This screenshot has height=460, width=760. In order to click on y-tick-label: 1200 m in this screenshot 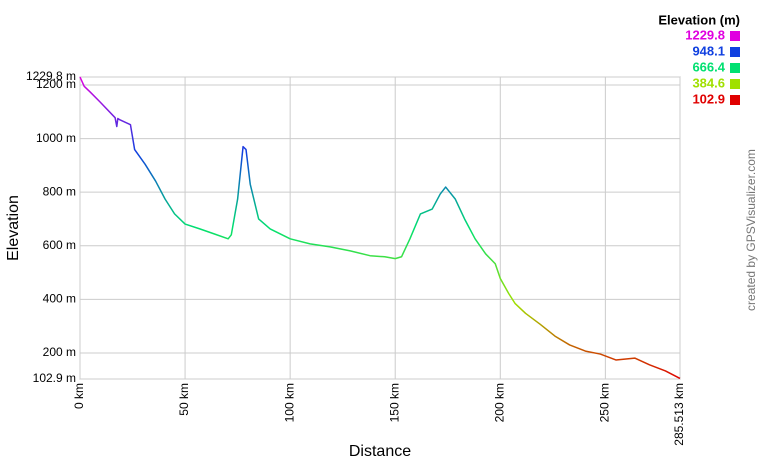, I will do `click(56, 84)`.